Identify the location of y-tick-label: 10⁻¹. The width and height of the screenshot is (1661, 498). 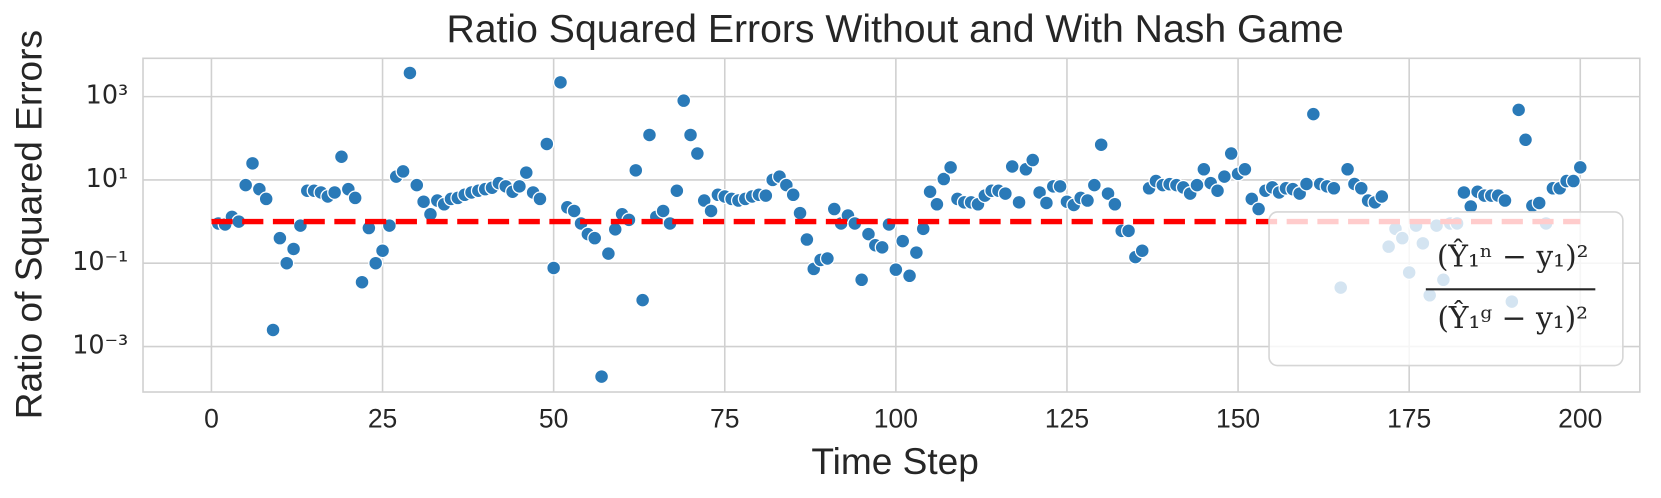
(100, 261).